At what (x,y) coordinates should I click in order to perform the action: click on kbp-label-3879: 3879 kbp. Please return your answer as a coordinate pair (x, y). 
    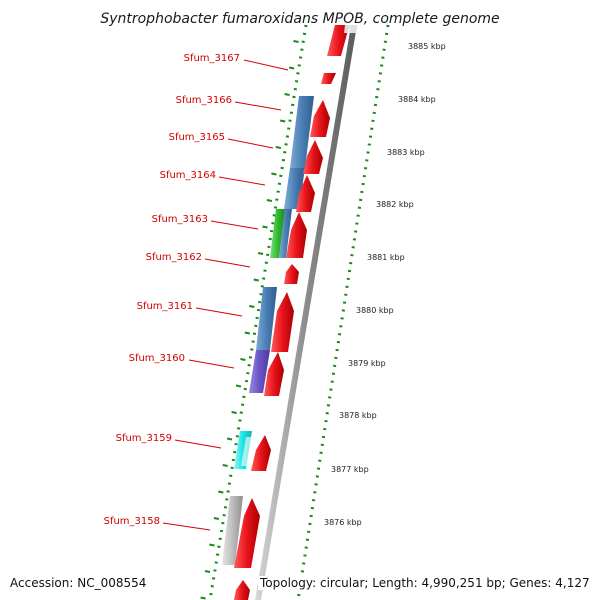
    Looking at the image, I should click on (367, 363).